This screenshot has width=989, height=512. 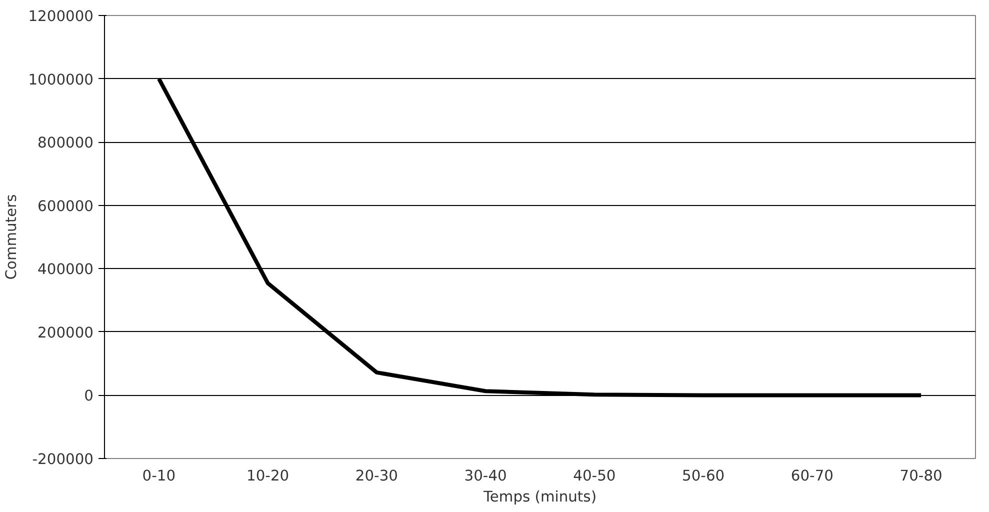 What do you see at coordinates (66, 143) in the screenshot?
I see `y-tick-label: 800000` at bounding box center [66, 143].